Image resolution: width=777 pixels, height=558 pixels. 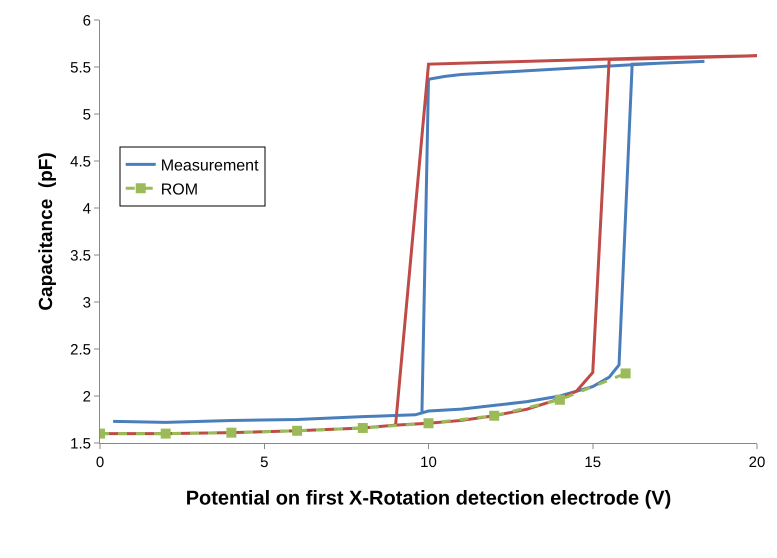 I want to click on x-tick-label: 20, so click(x=757, y=462).